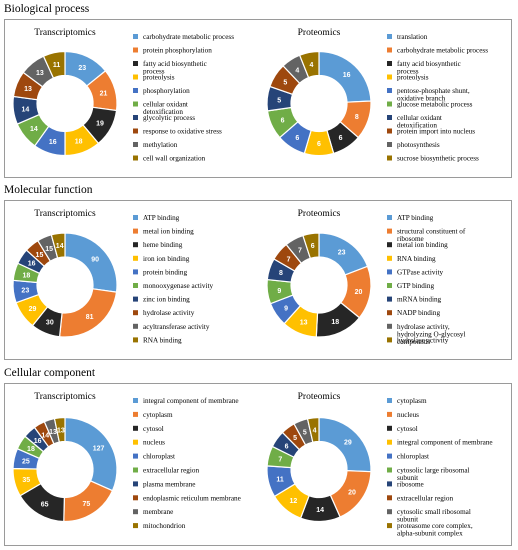 This screenshot has width=518, height=550. Describe the element at coordinates (158, 245) in the screenshot. I see `legend-item-heme-binding: heme binding` at that location.